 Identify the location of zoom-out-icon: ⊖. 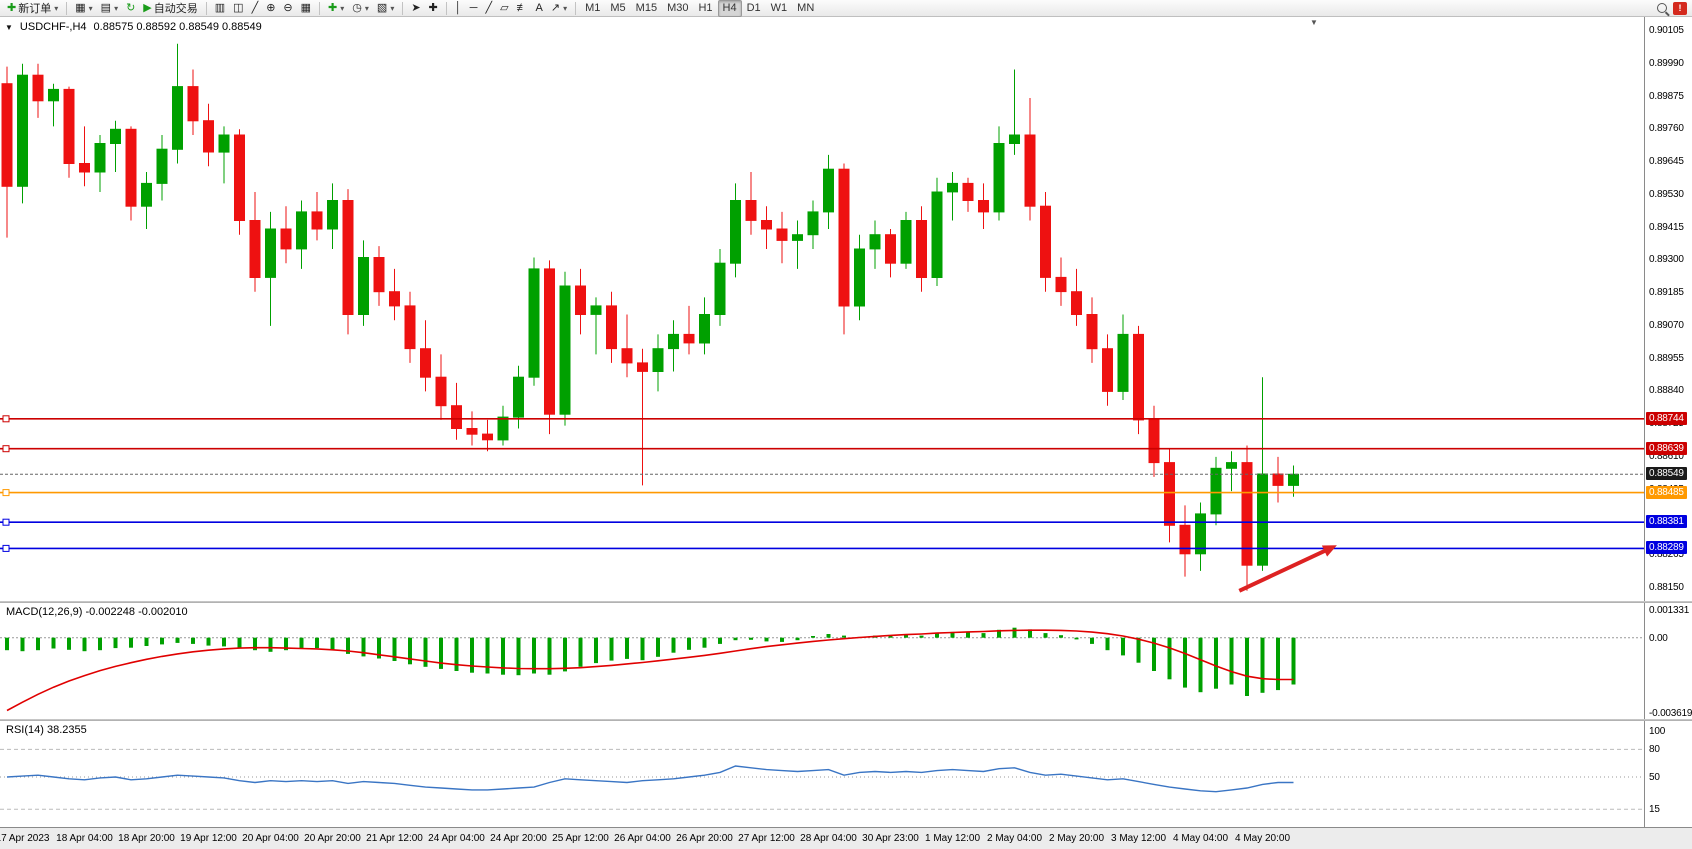
(288, 7).